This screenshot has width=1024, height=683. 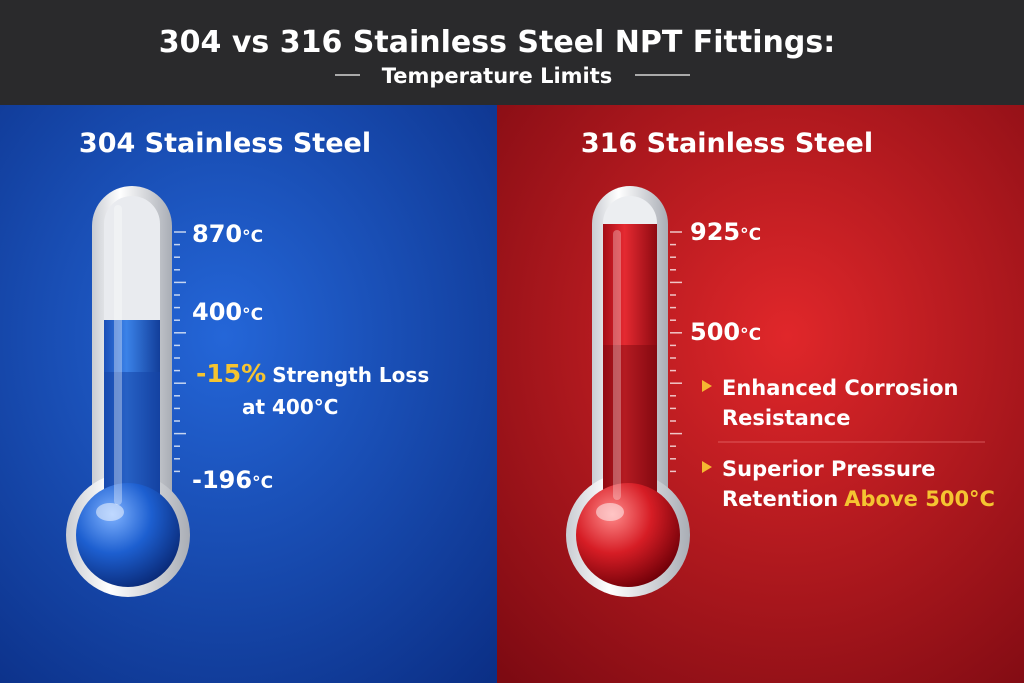 I want to click on panel-title: 304 Stainless Steel, so click(x=225, y=143).